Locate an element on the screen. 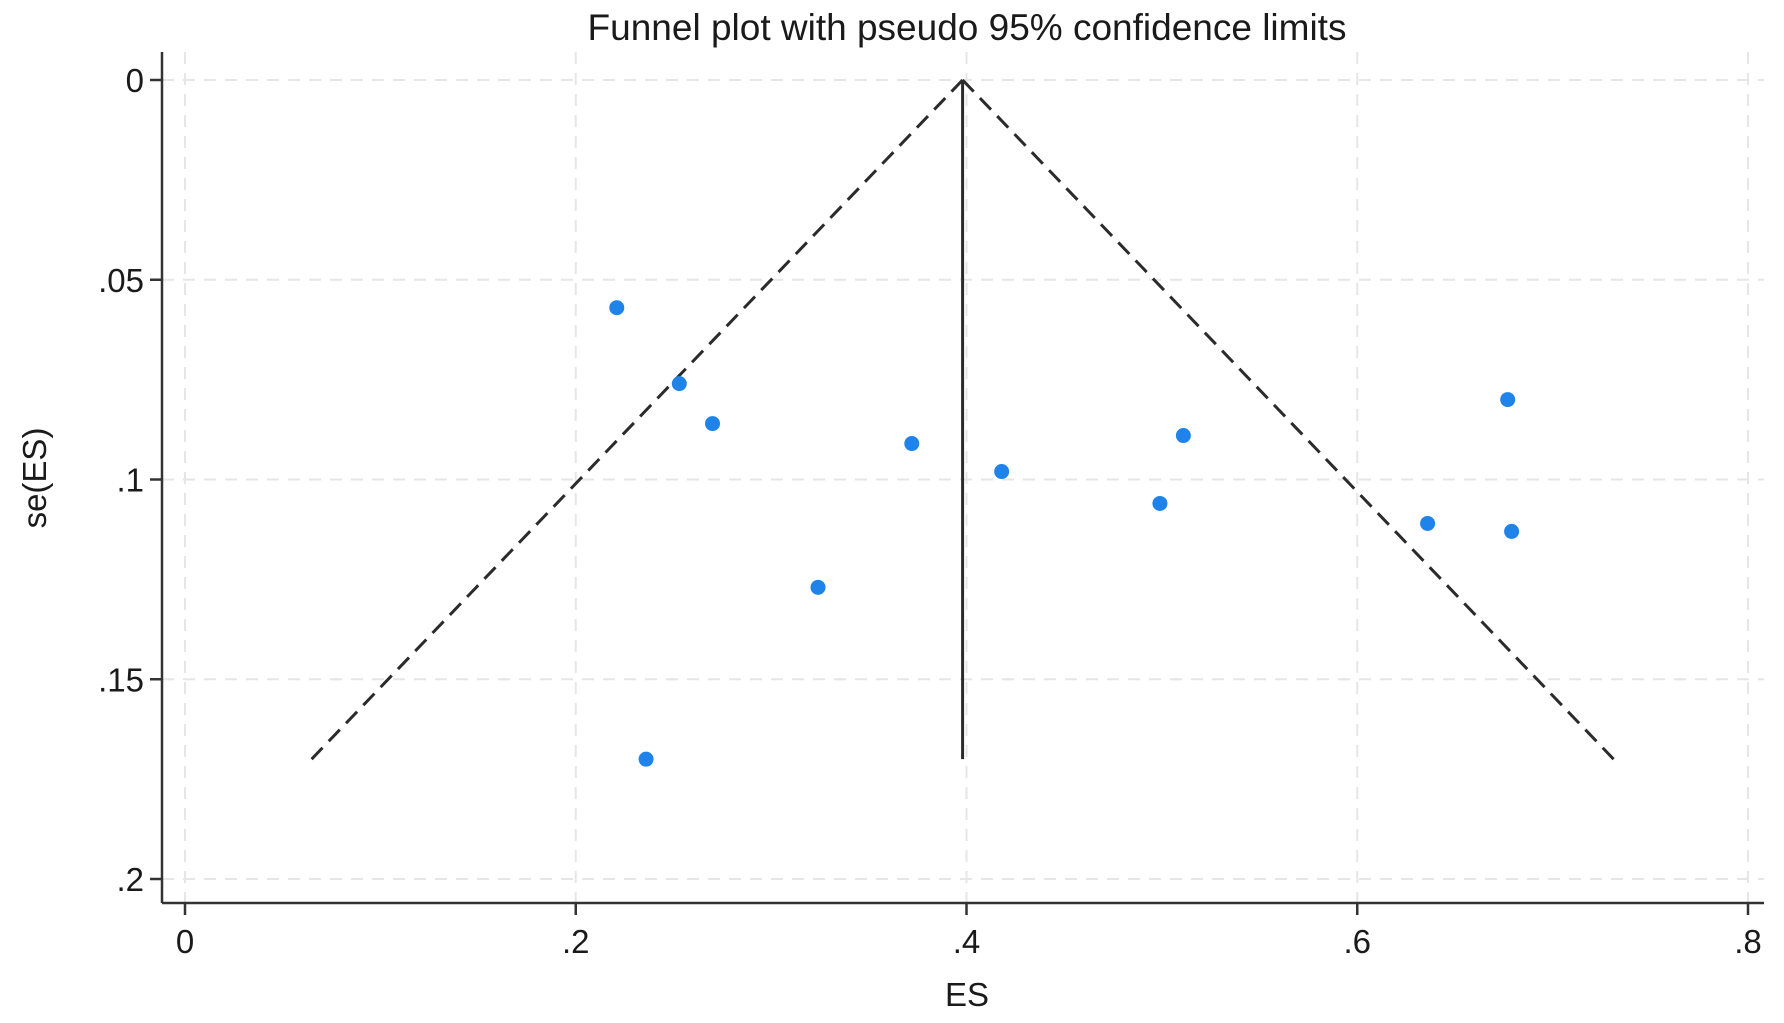 The height and width of the screenshot is (1023, 1784). y-tick-label: .1 is located at coordinates (130, 480).